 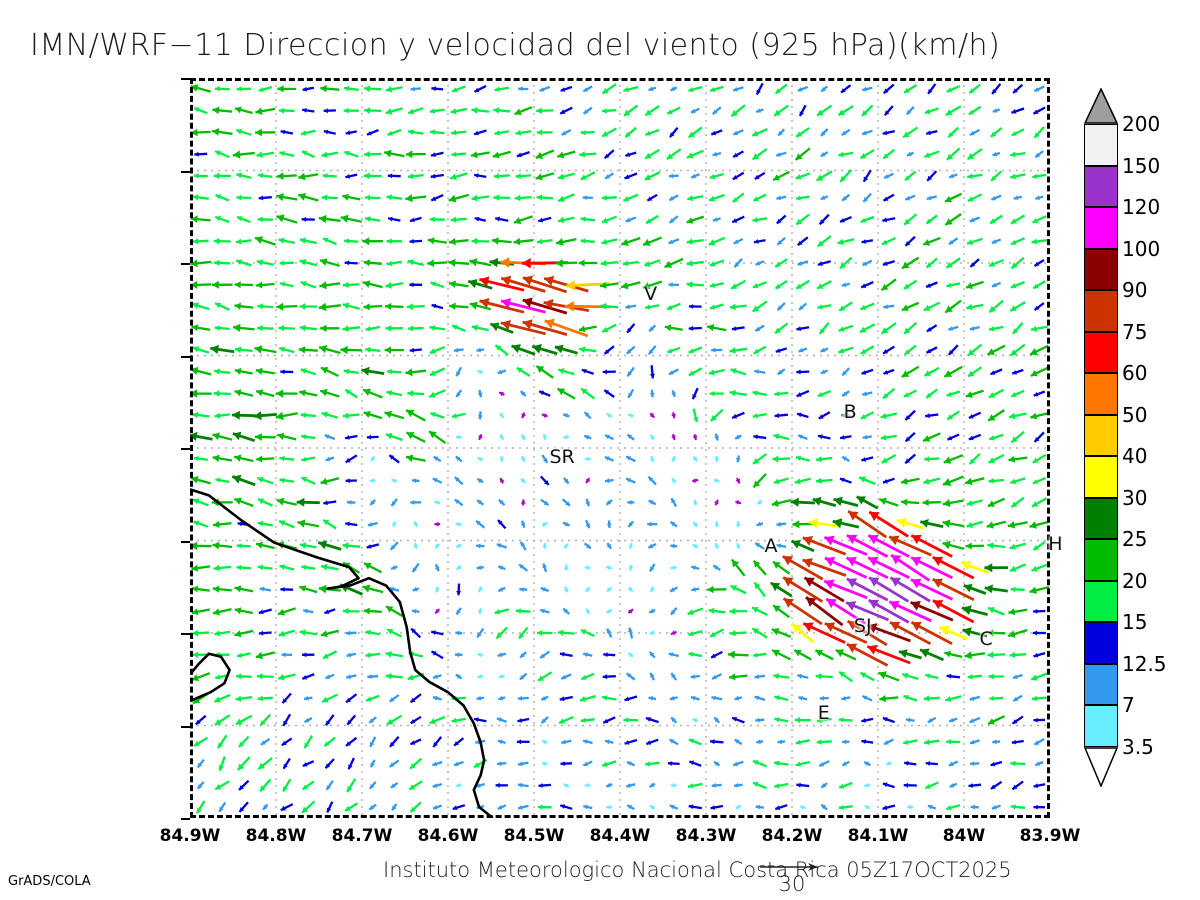 I want to click on colorbar-tick-label: 120, so click(x=1141, y=207).